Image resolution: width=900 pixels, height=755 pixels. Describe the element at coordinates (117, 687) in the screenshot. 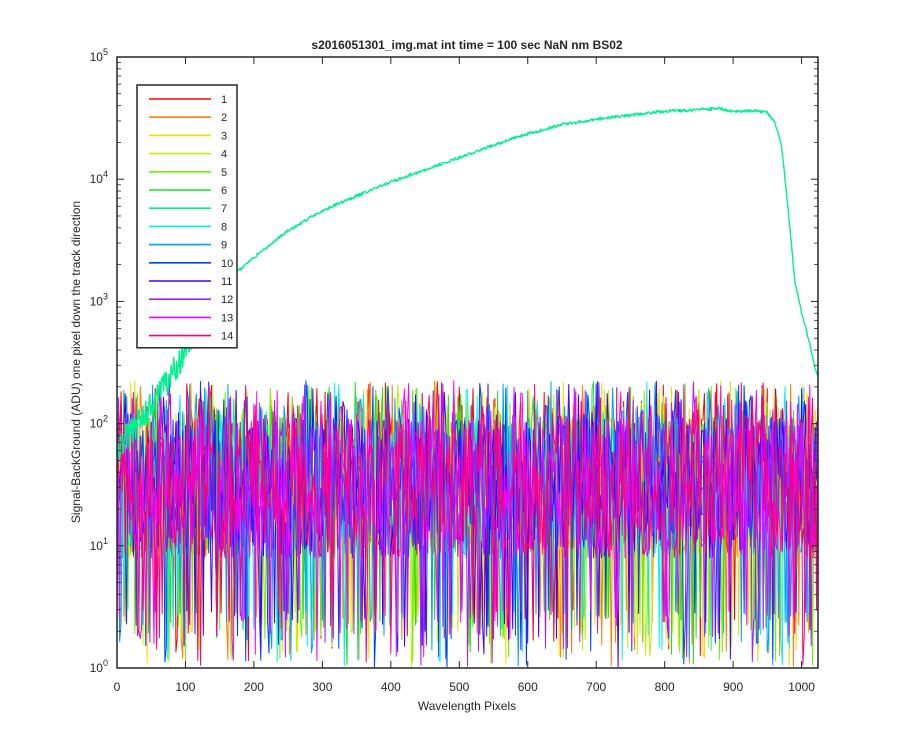

I see `x-tick-label: 0` at that location.